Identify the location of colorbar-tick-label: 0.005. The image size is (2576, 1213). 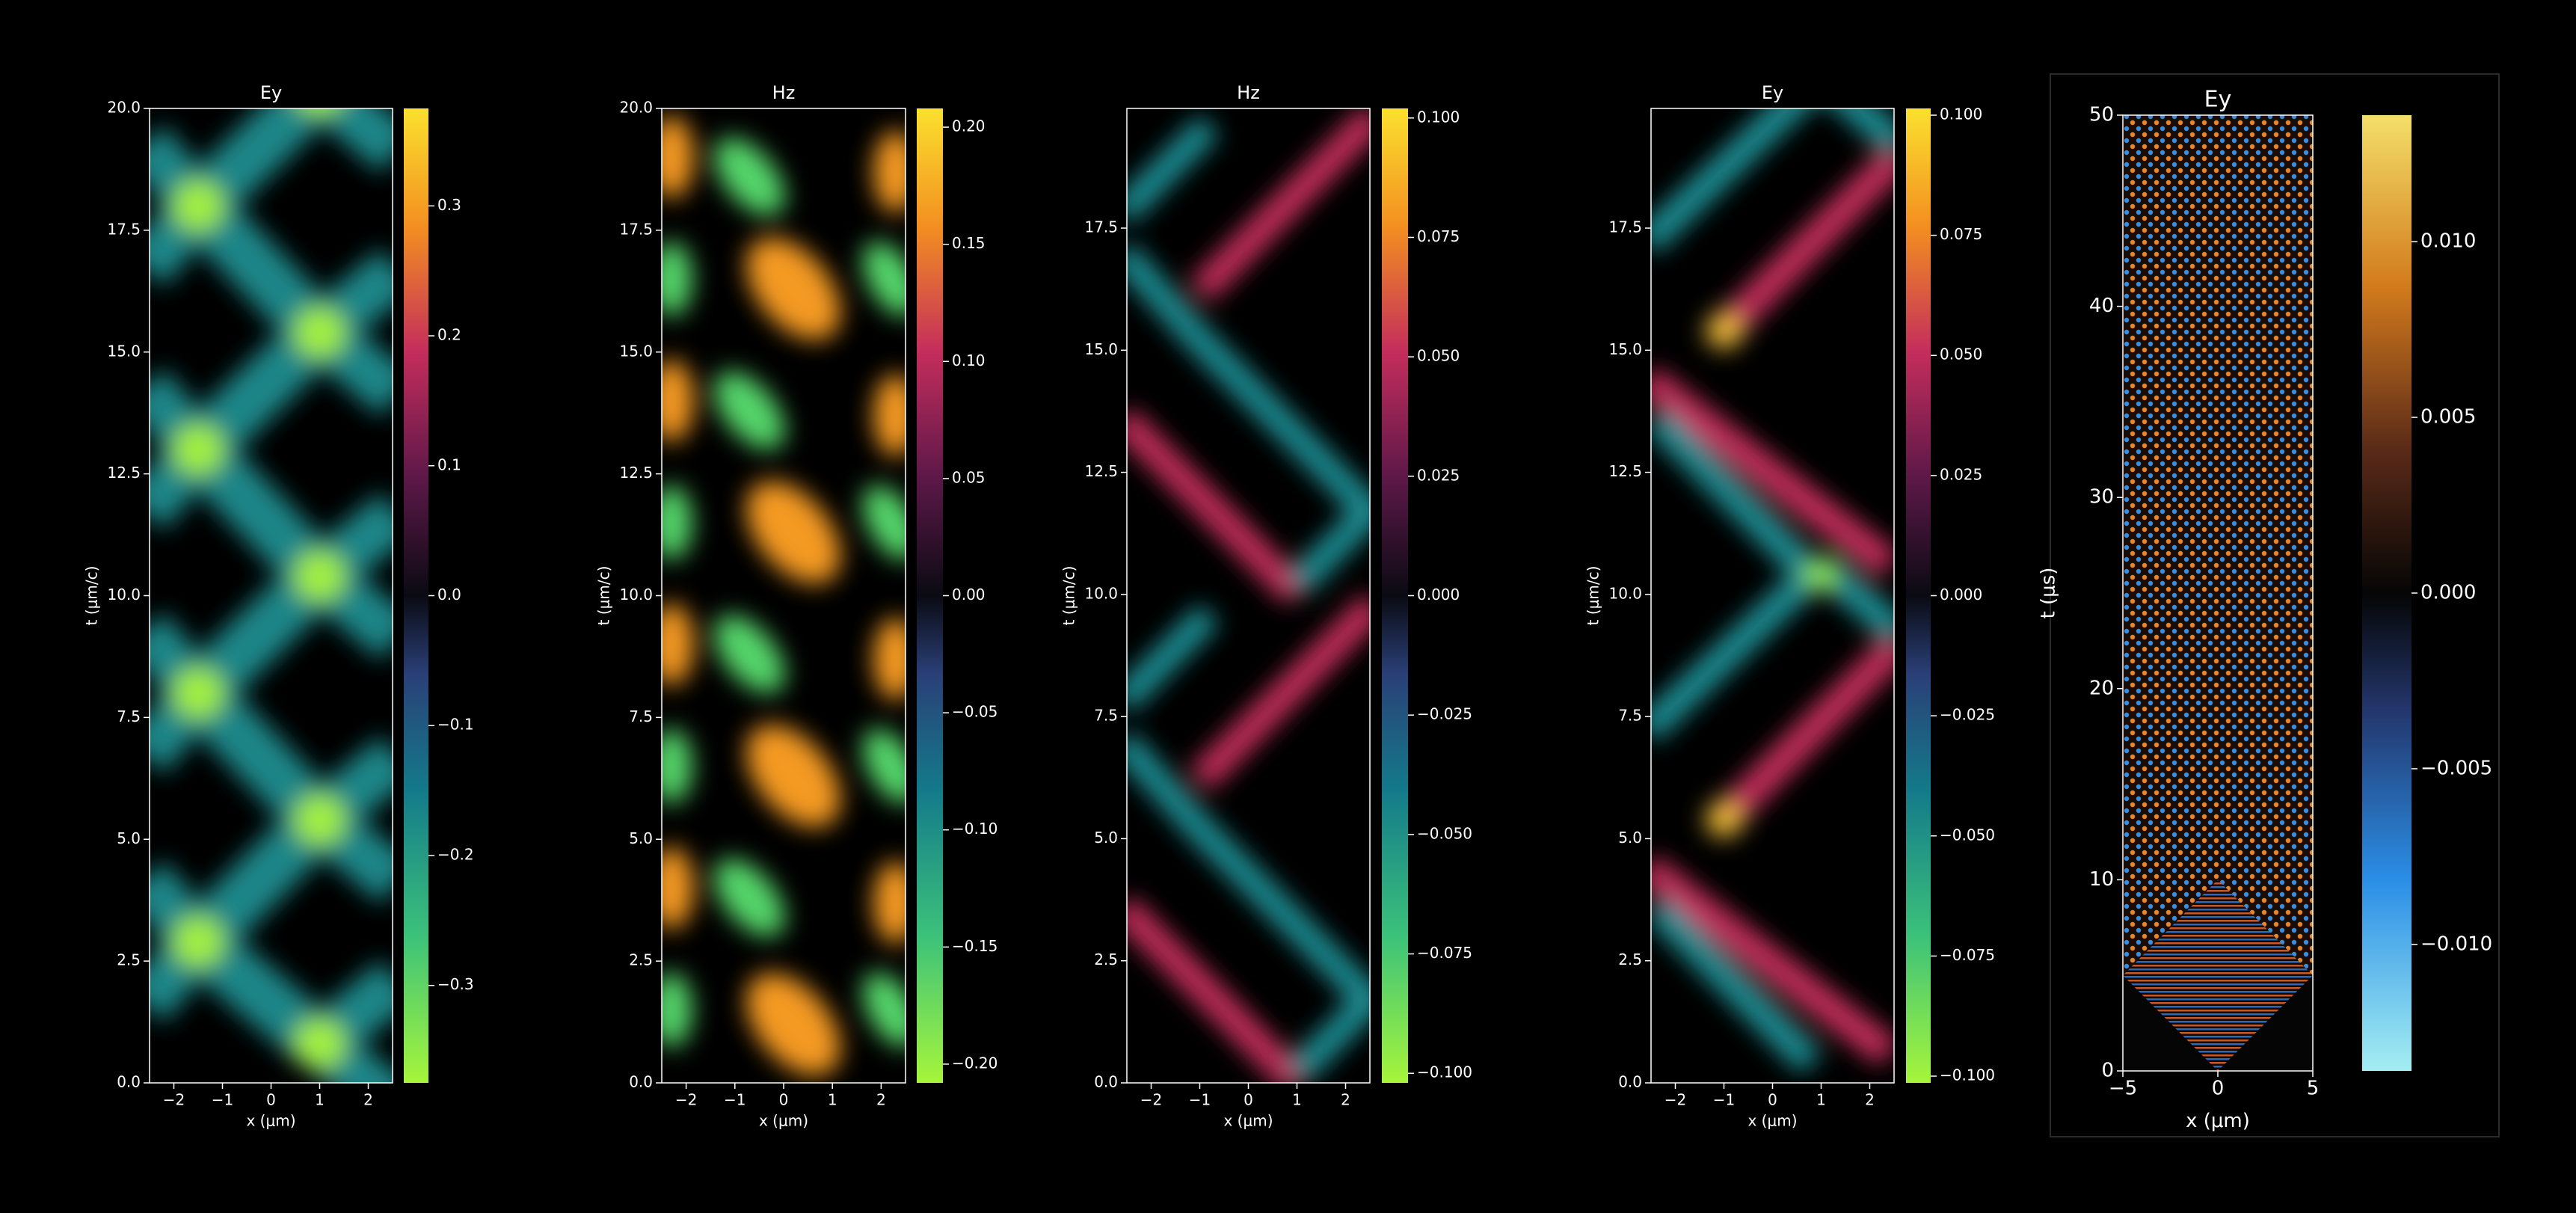
(2448, 418).